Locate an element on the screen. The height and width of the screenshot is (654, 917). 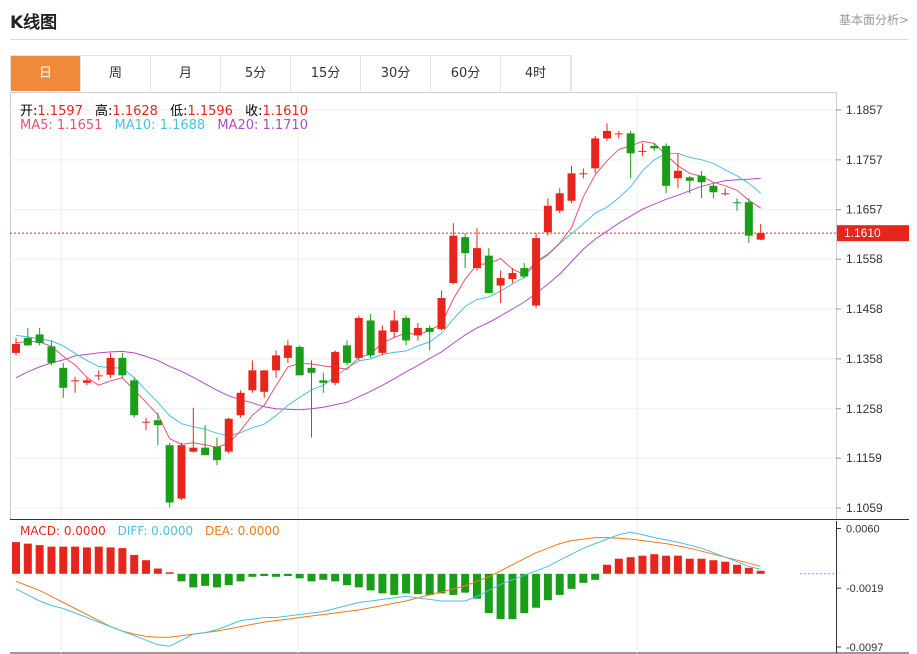
dea-line is located at coordinates (388, 587).